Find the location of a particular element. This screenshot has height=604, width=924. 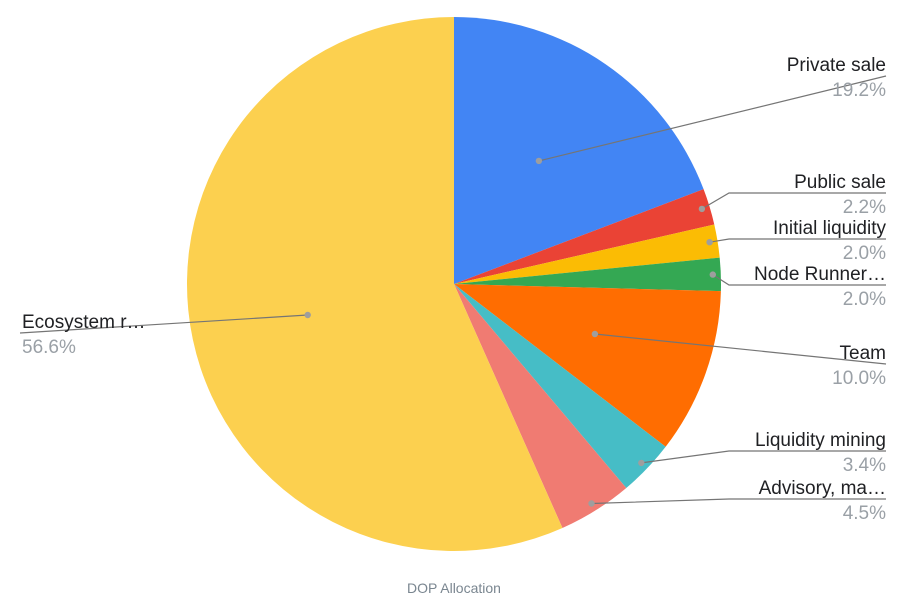

leader-line-team is located at coordinates (740, 349).